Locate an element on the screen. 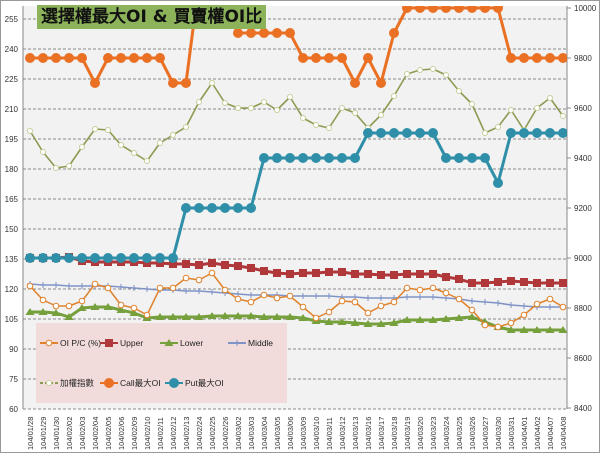 The height and width of the screenshot is (453, 600). x-tick-label: 104/01/29 is located at coordinates (43, 433).